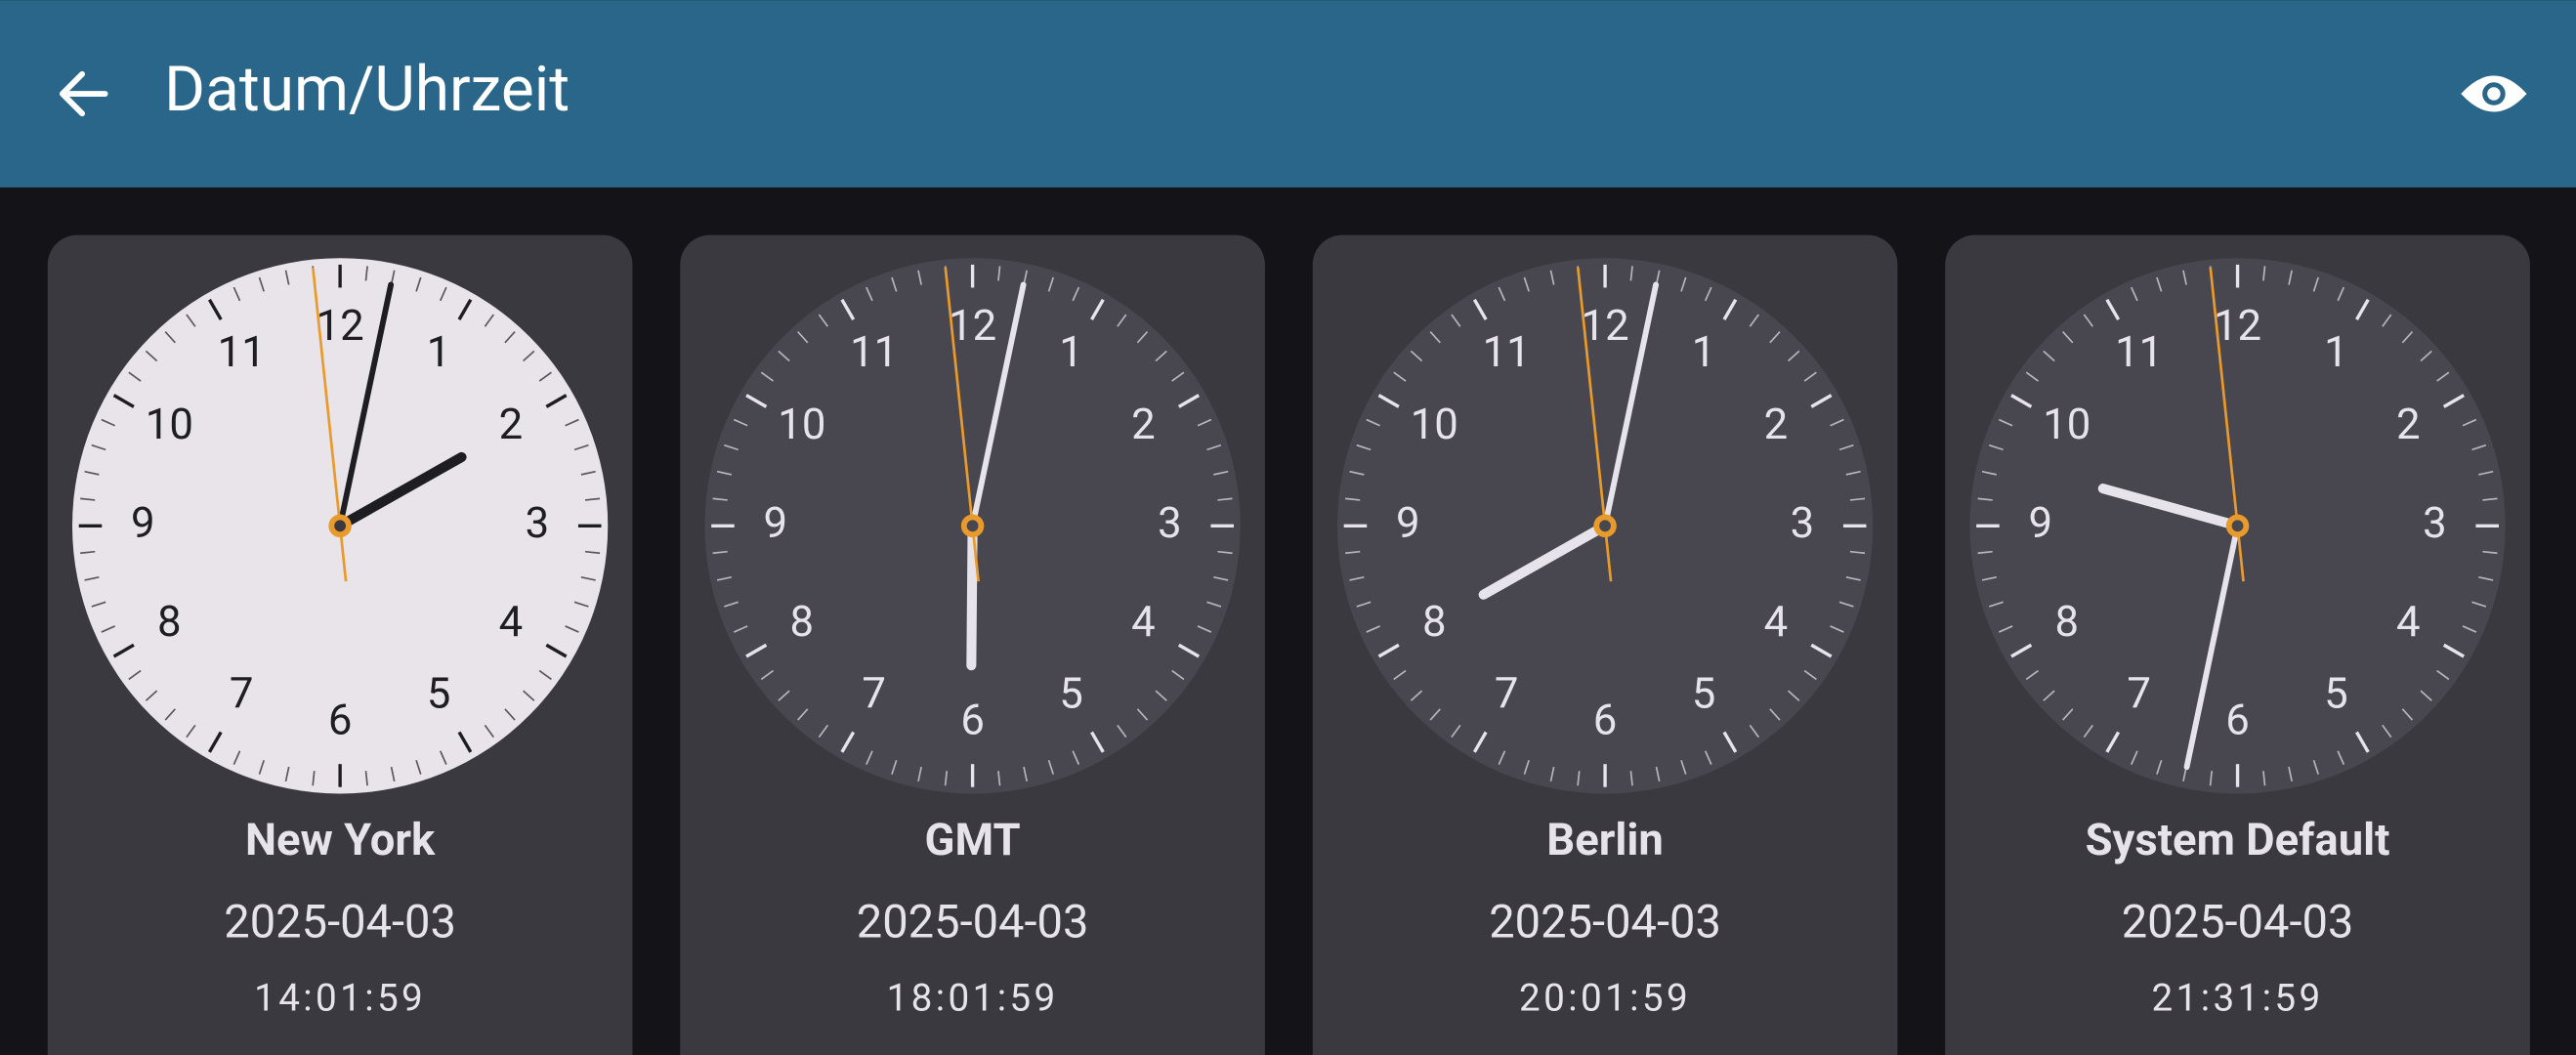 This screenshot has width=2576, height=1055. I want to click on dial-number: 4, so click(511, 621).